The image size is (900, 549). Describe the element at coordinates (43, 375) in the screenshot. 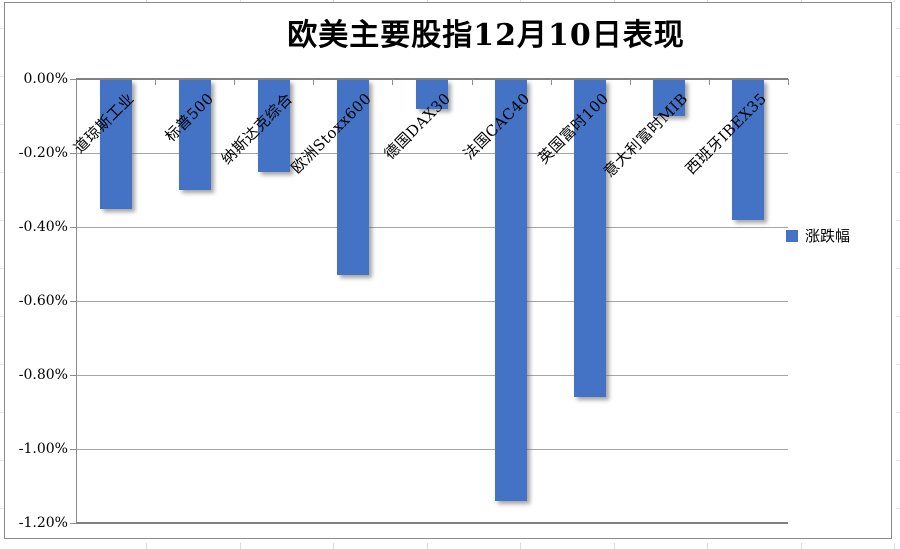

I see `value-axis-tick-label: -0.80%` at that location.